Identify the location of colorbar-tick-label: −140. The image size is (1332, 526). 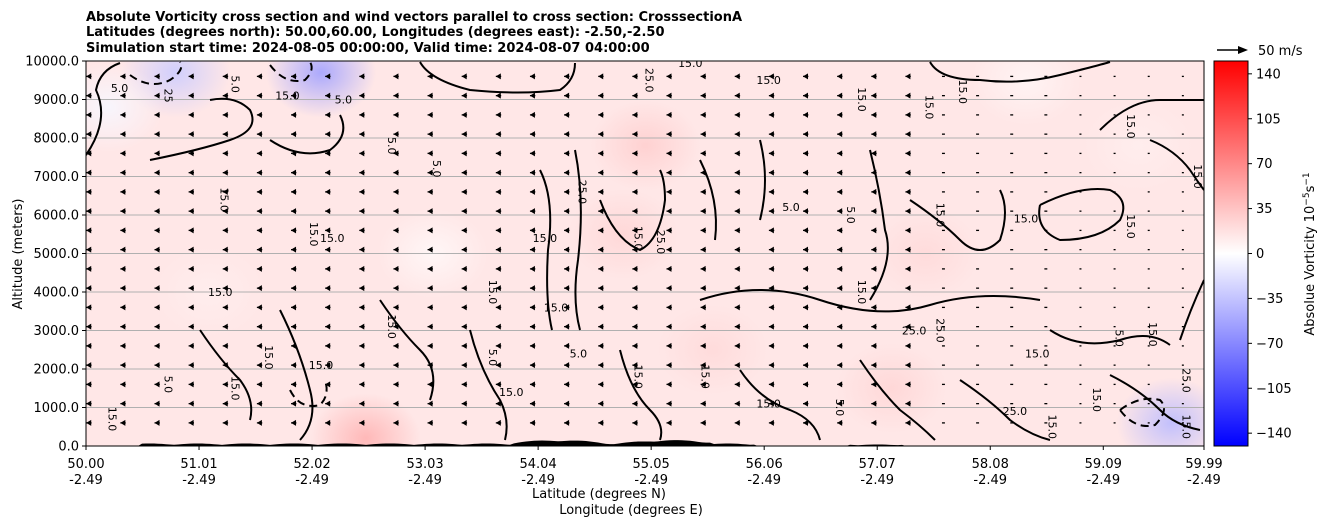
(1274, 434).